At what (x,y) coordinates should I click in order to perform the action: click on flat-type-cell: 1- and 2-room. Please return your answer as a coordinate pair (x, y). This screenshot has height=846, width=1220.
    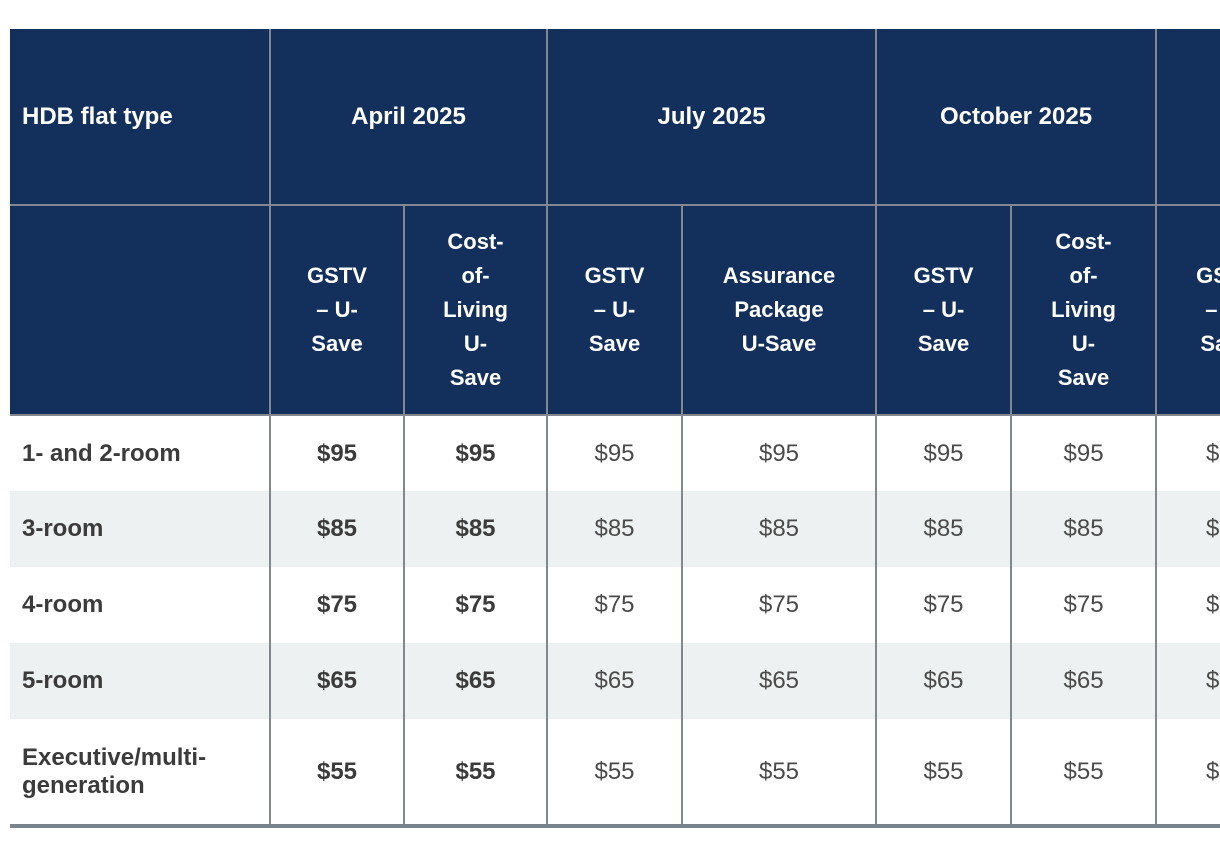
    Looking at the image, I should click on (101, 453).